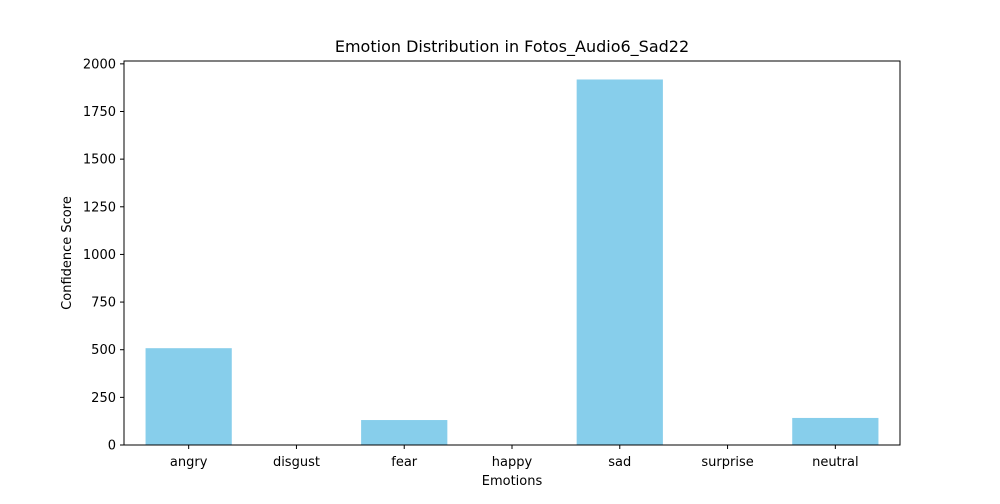  I want to click on x-tick-label: surprise, so click(727, 462).